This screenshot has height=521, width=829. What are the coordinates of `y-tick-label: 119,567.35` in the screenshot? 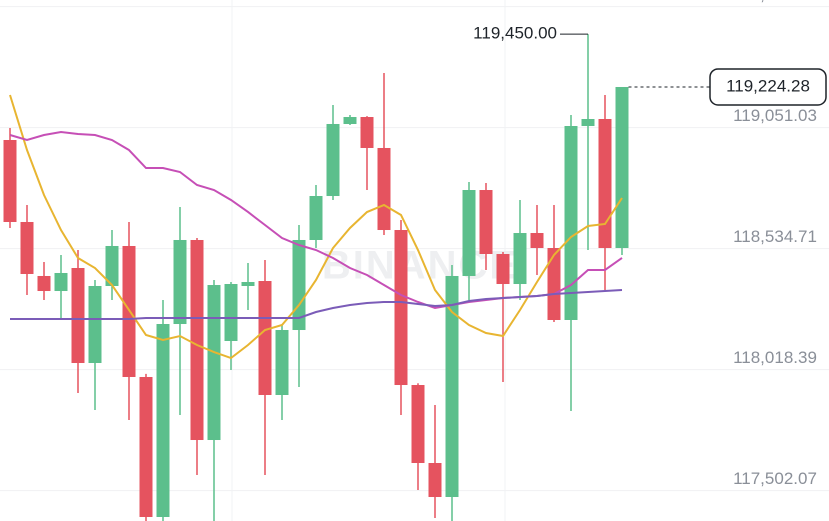 It's located at (775, 2).